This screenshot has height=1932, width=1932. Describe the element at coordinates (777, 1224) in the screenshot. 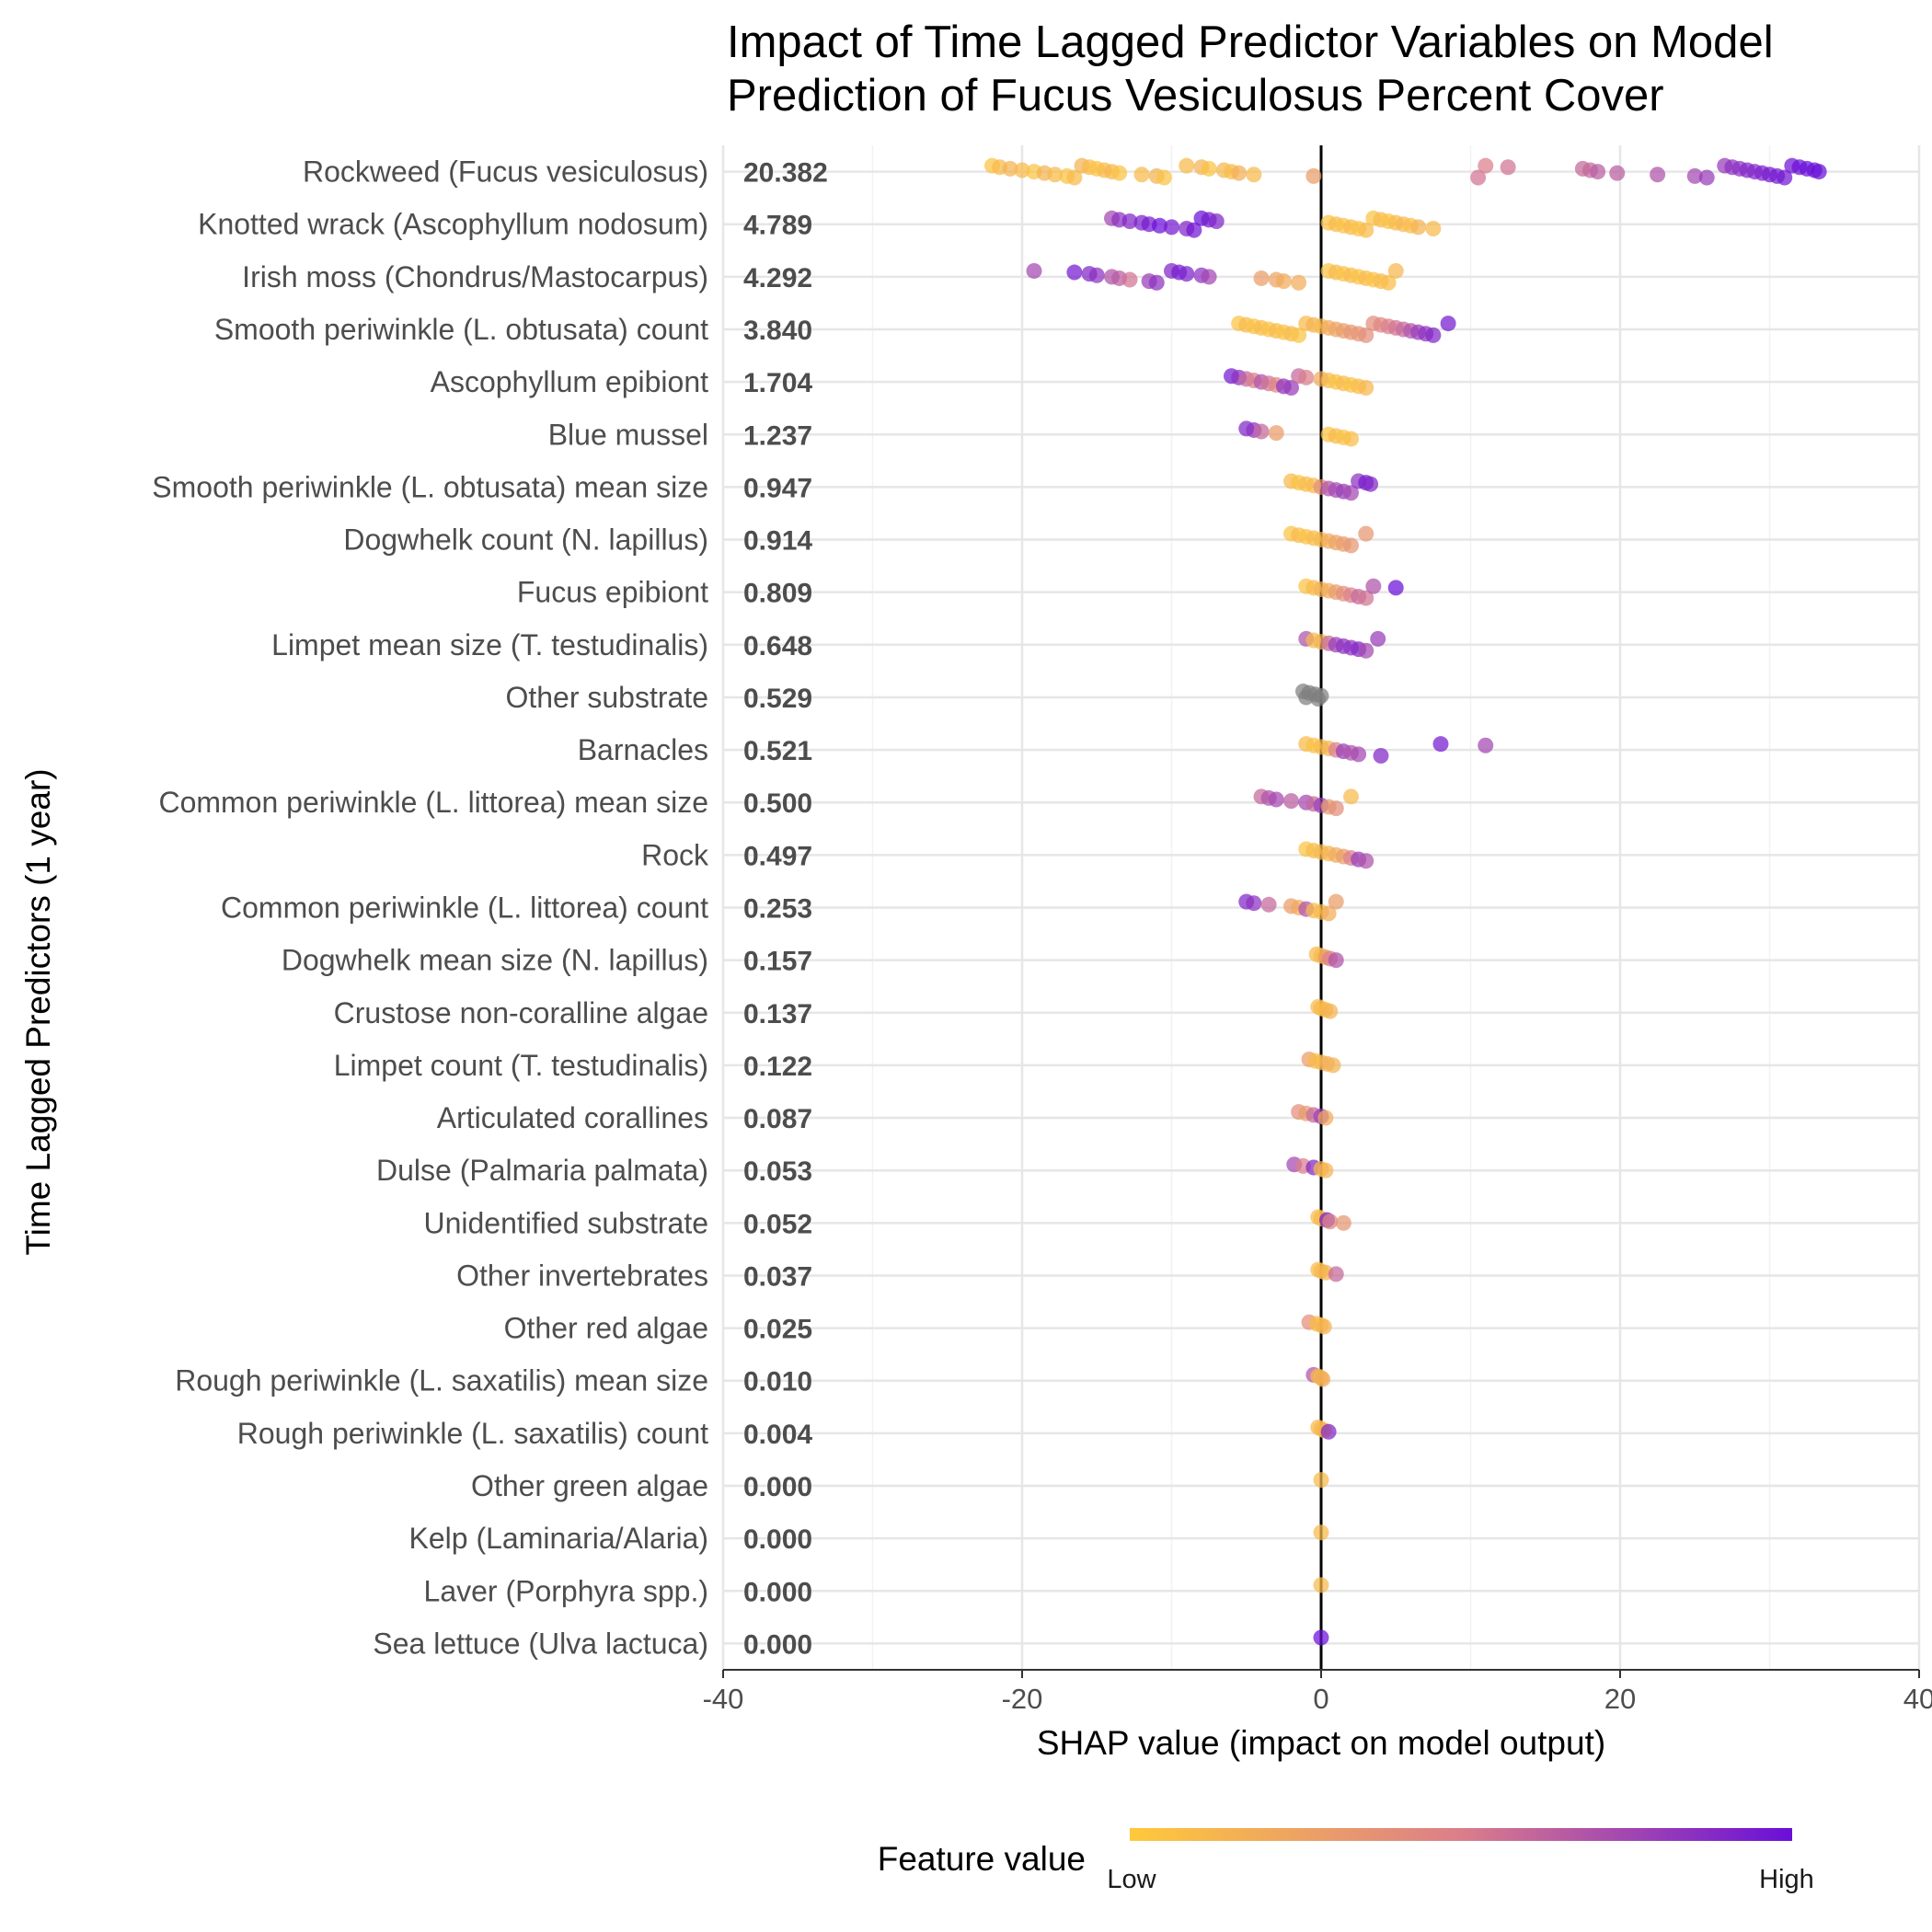

I see `importance-value: 0.052` at that location.